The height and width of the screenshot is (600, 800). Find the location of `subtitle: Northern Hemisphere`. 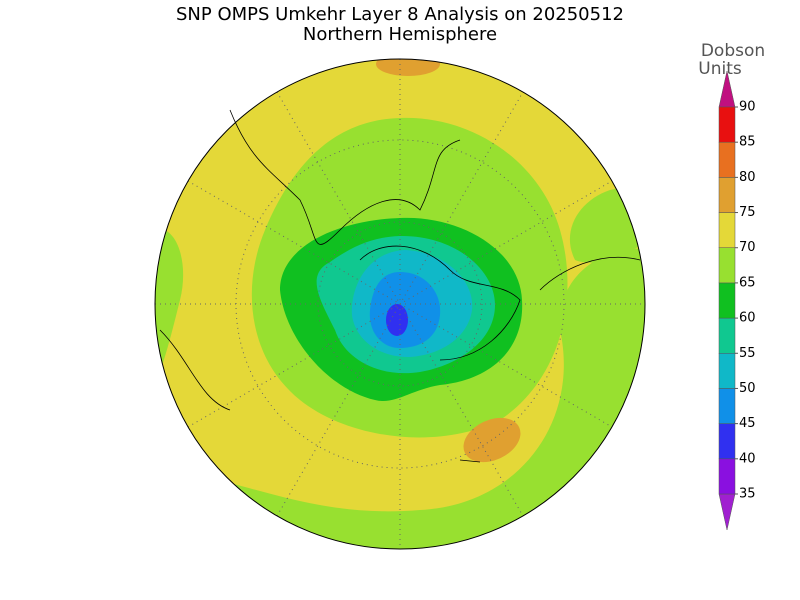

subtitle: Northern Hemisphere is located at coordinates (400, 34).